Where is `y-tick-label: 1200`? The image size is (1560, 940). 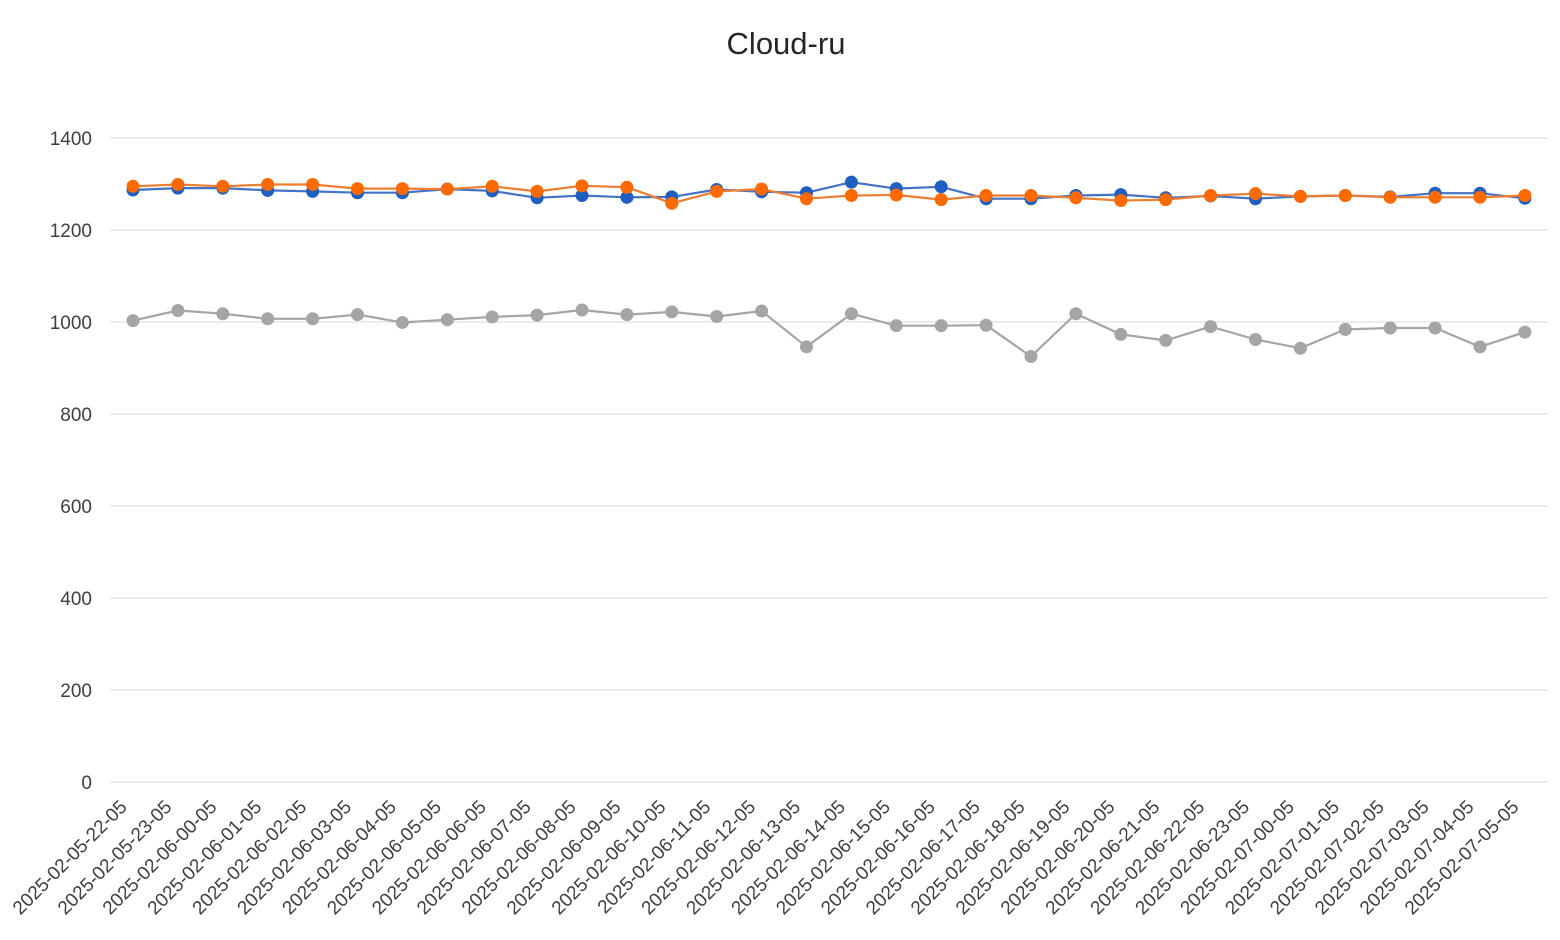
y-tick-label: 1200 is located at coordinates (71, 231).